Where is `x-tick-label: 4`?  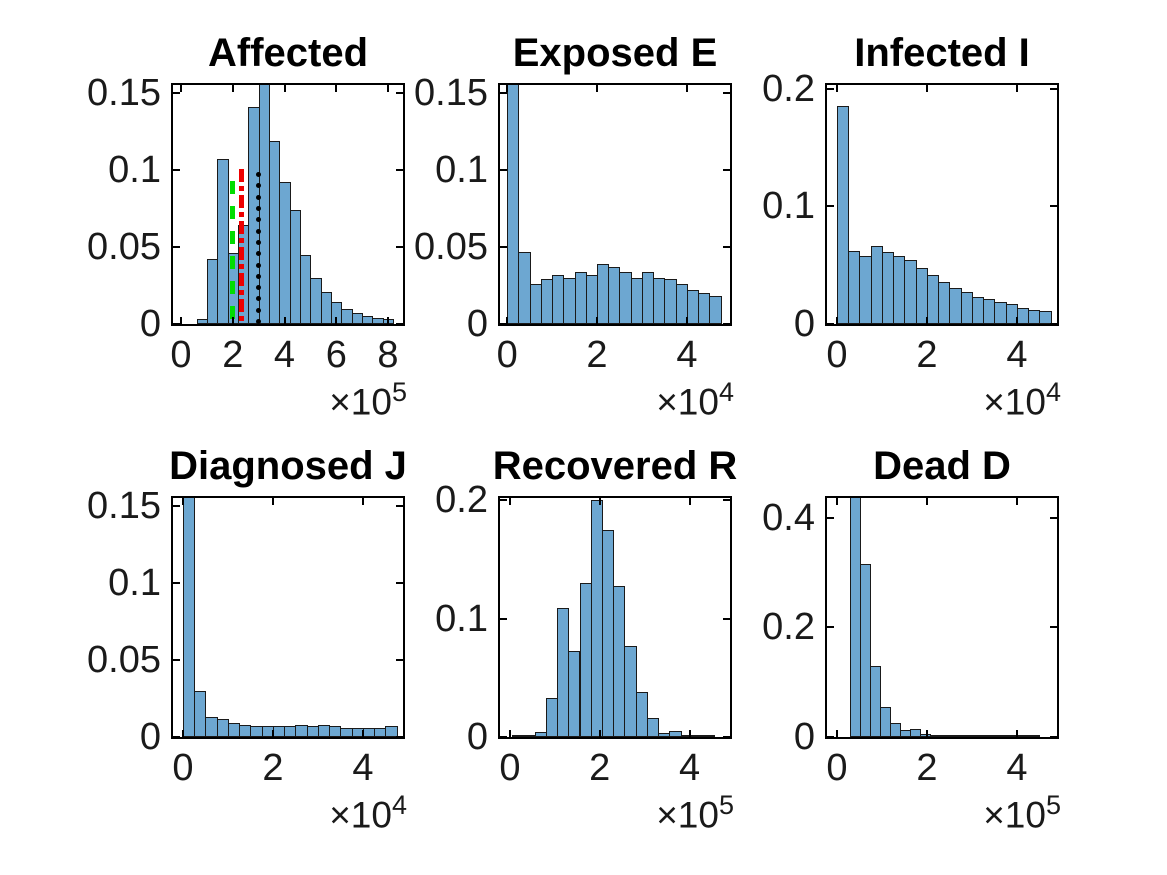 x-tick-label: 4 is located at coordinates (284, 355).